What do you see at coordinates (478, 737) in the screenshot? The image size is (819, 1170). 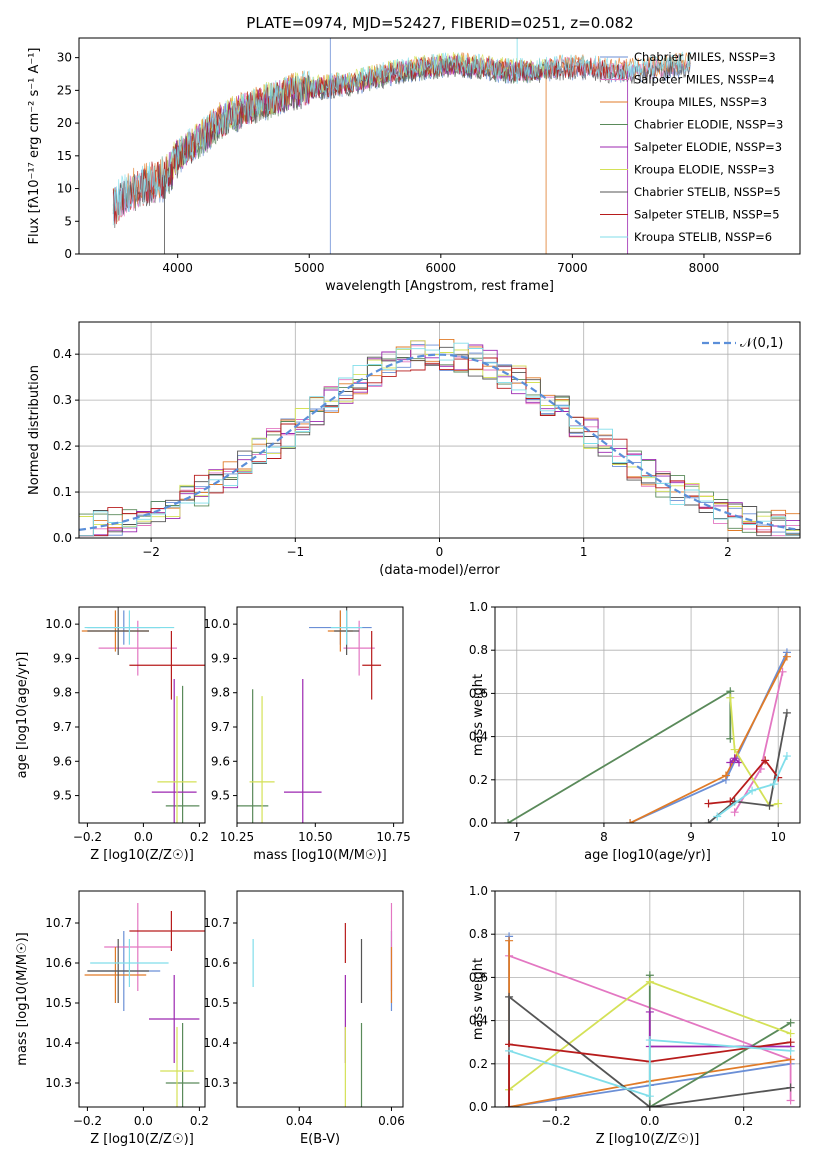 I see `weight_vs_age-ytick-label: 0.4` at bounding box center [478, 737].